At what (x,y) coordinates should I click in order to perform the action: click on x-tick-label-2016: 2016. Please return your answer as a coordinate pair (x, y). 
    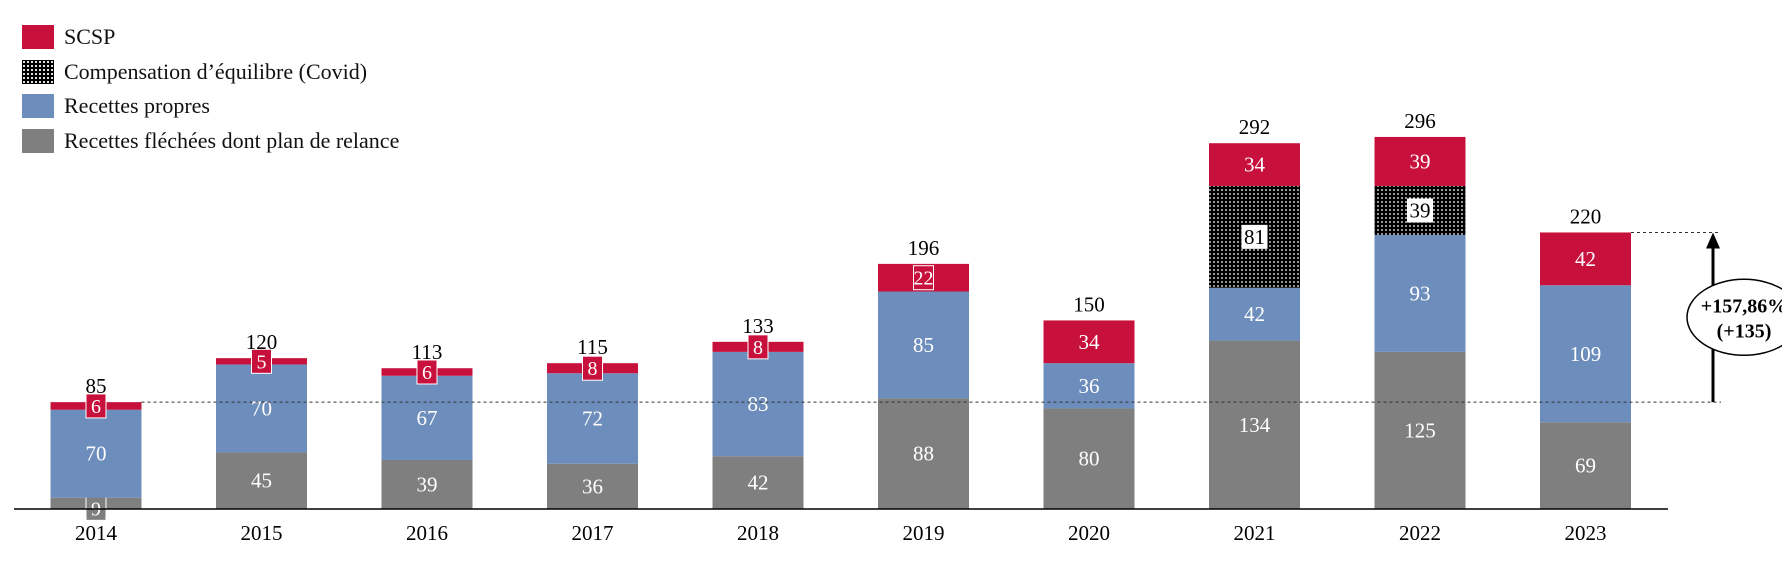
    Looking at the image, I should click on (427, 533).